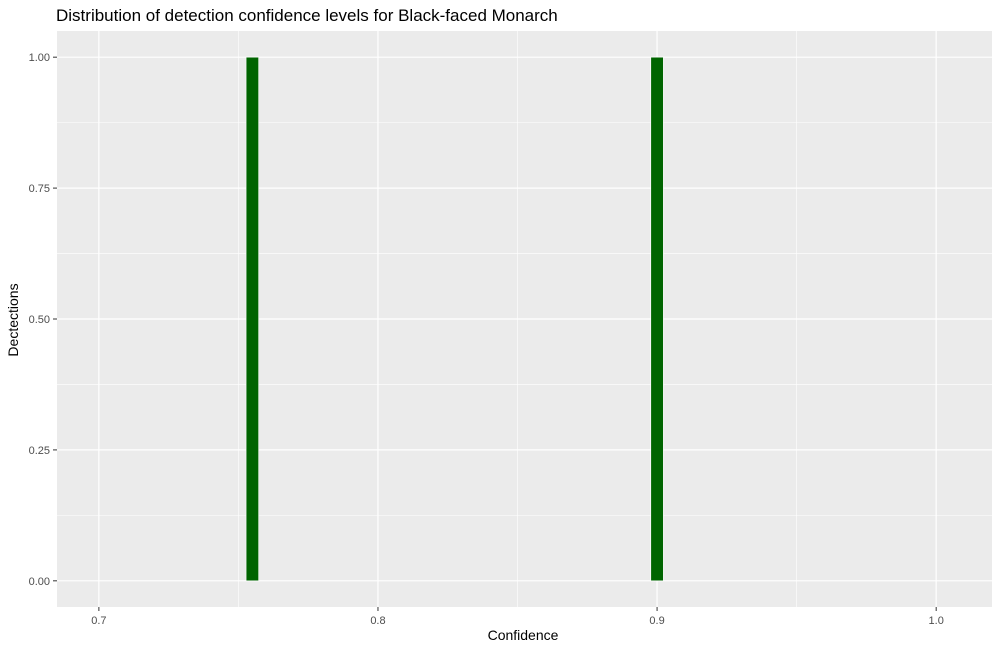 The image size is (1000, 651). What do you see at coordinates (39, 58) in the screenshot?
I see `y-tick-label: 1.00` at bounding box center [39, 58].